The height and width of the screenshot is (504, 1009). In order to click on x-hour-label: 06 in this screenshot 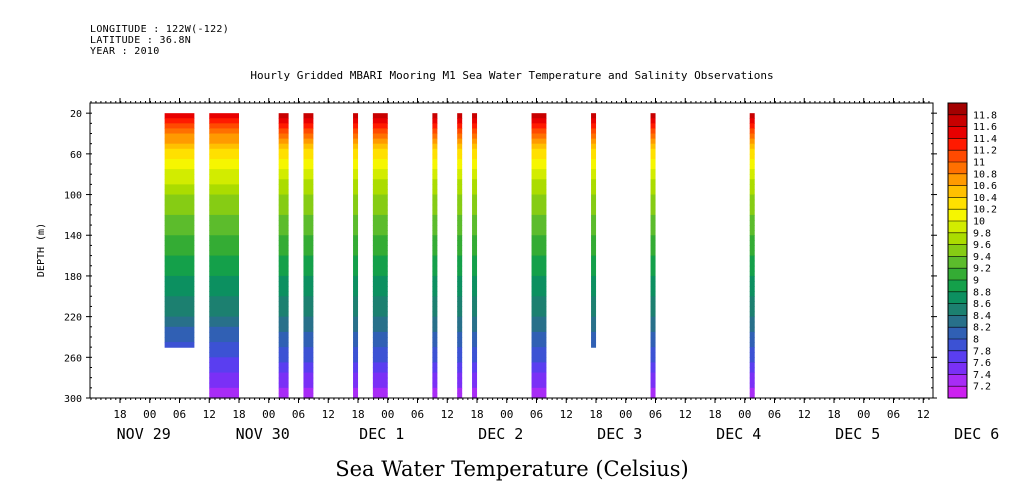, I will do `click(298, 414)`.